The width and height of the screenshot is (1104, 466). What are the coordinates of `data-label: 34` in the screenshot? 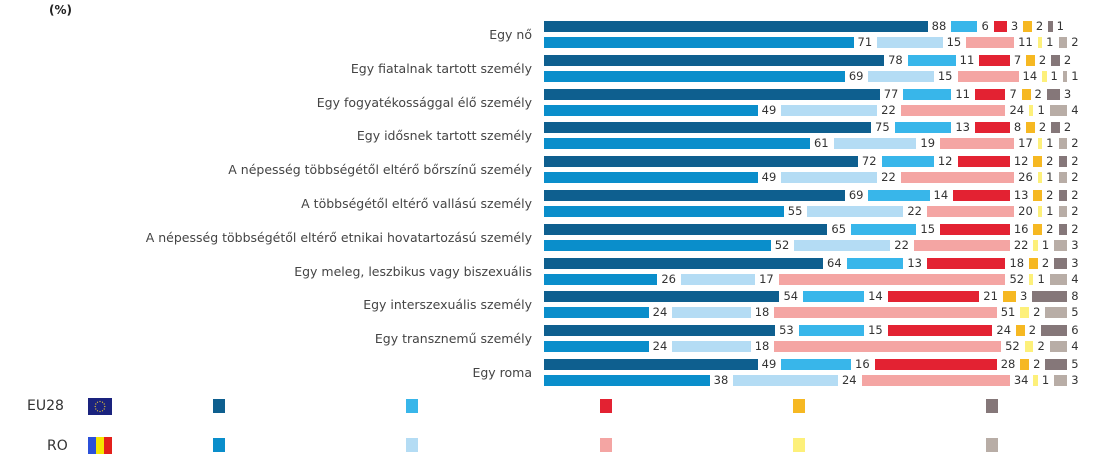 It's located at (1021, 380).